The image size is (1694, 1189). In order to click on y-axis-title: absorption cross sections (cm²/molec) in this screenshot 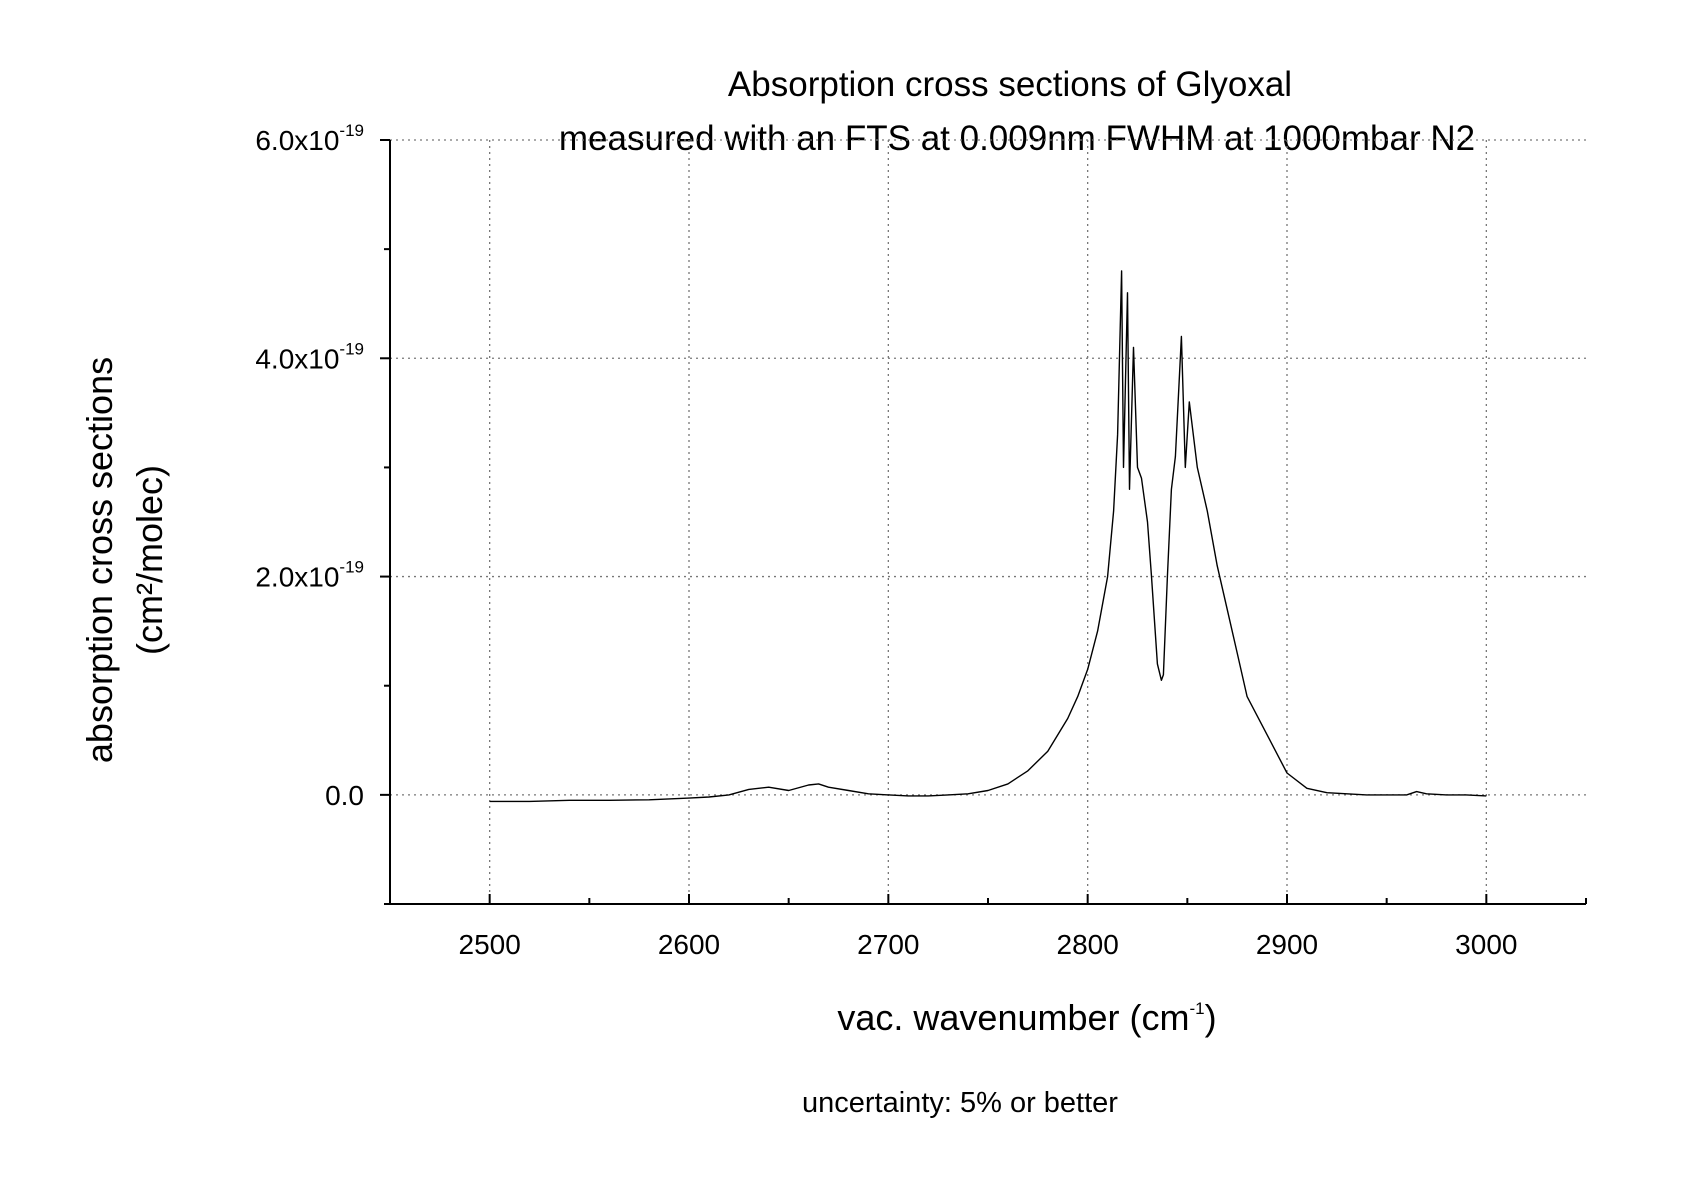, I will do `click(124, 560)`.